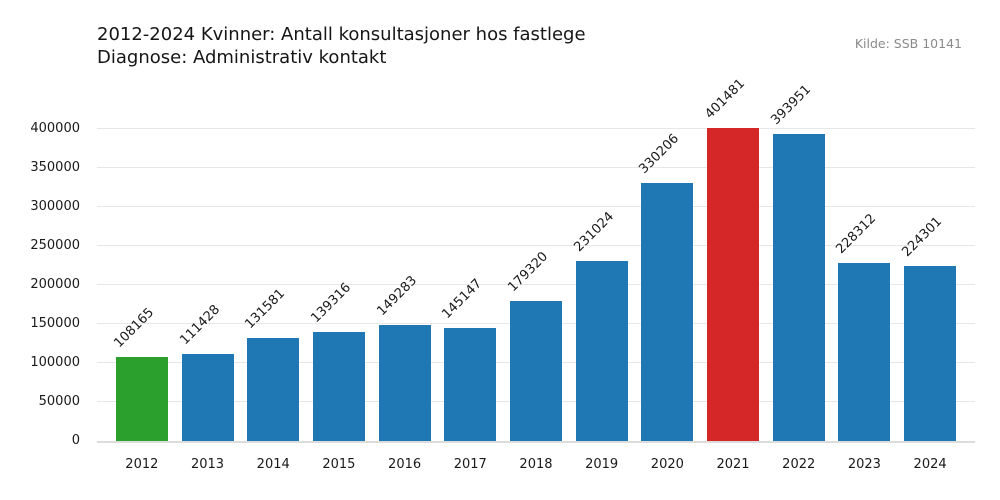 The image size is (1000, 500). I want to click on bar-group-2019: 231024 2019, so click(602, 300).